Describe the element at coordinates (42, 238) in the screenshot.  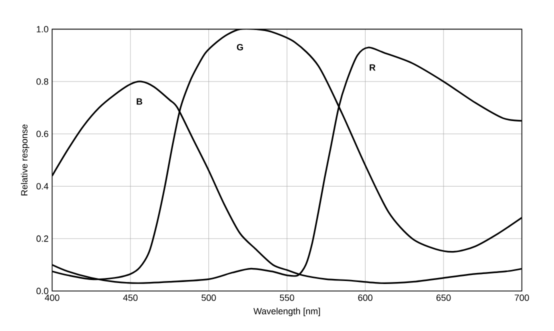
I see `y-tick-label: 0.2` at that location.